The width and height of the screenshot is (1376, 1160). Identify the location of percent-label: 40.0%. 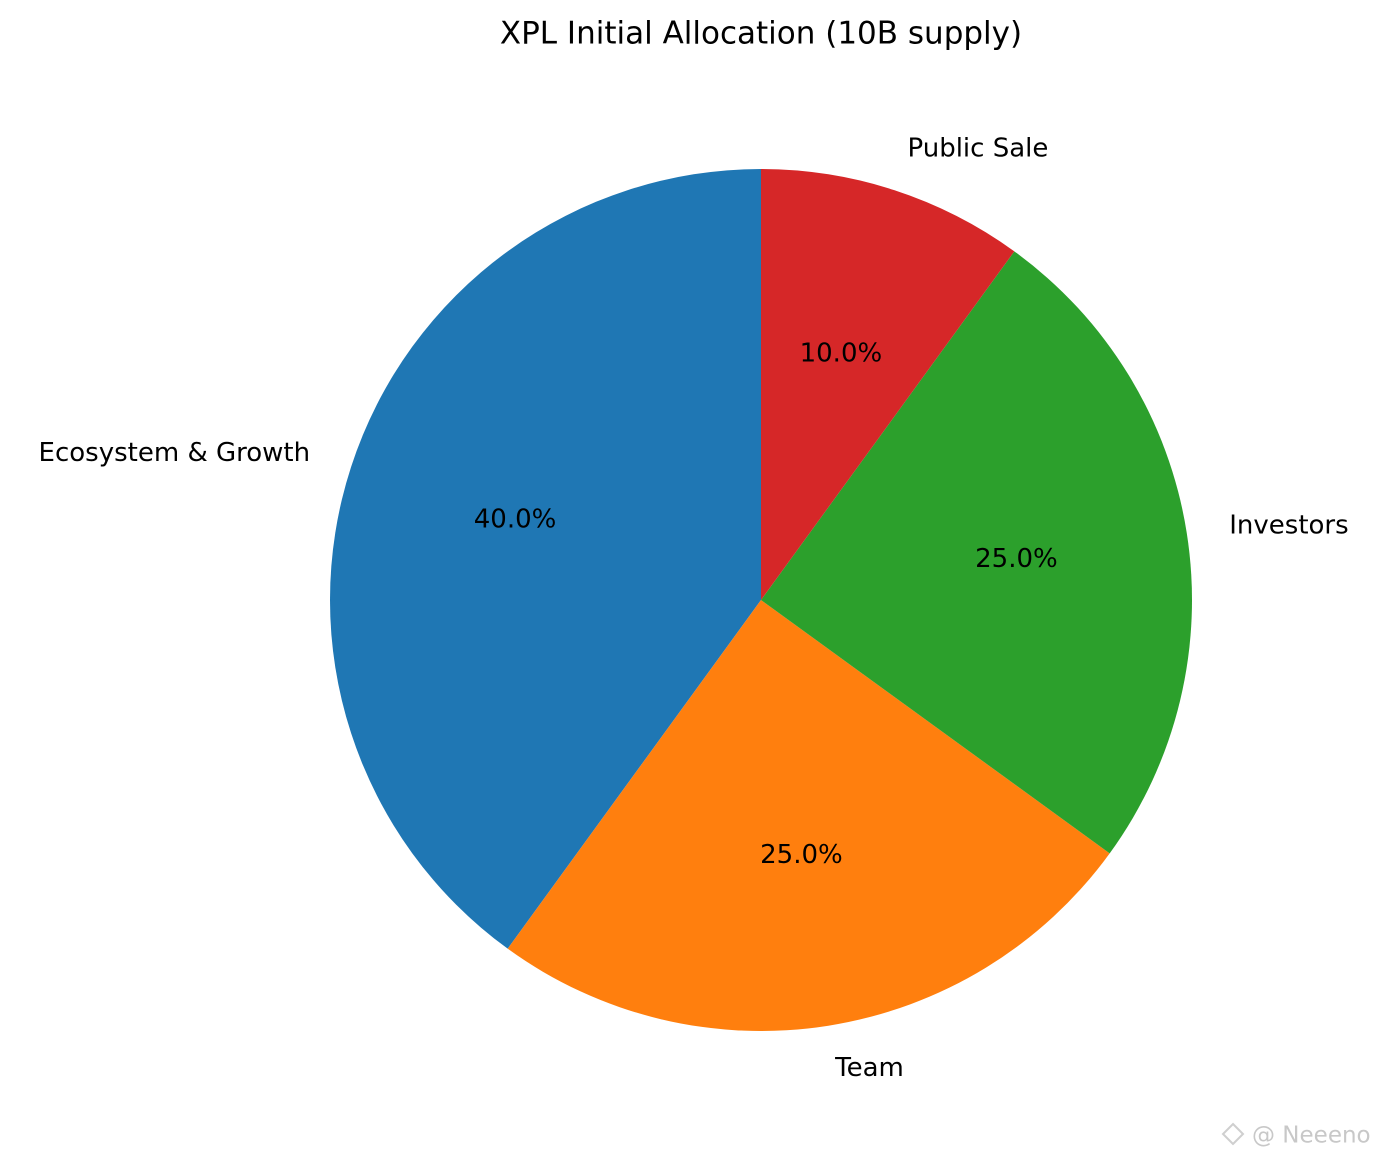
(515, 520).